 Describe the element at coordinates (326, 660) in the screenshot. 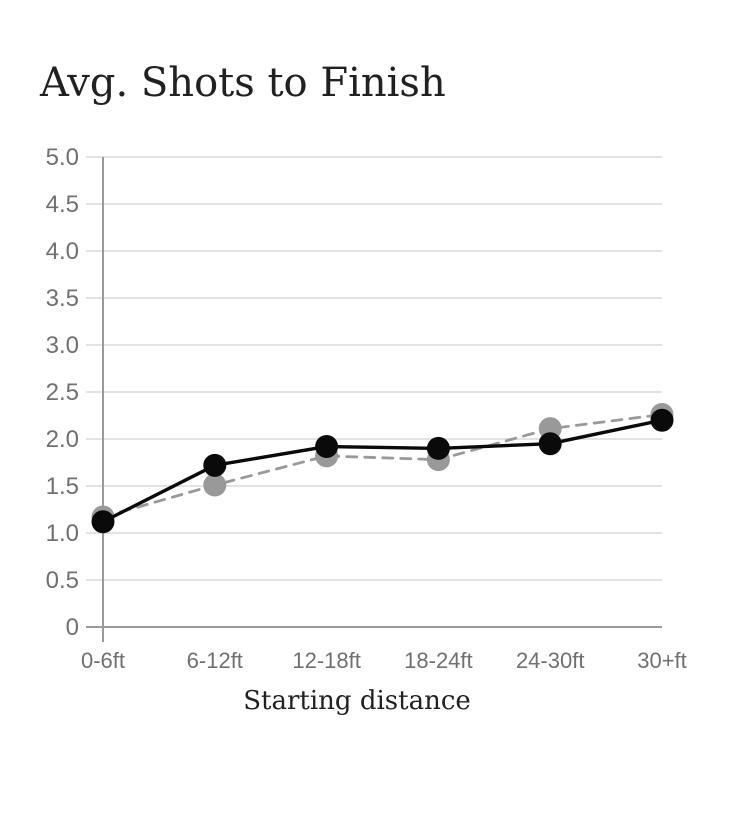

I see `x-tick-label: 12-18ft` at that location.